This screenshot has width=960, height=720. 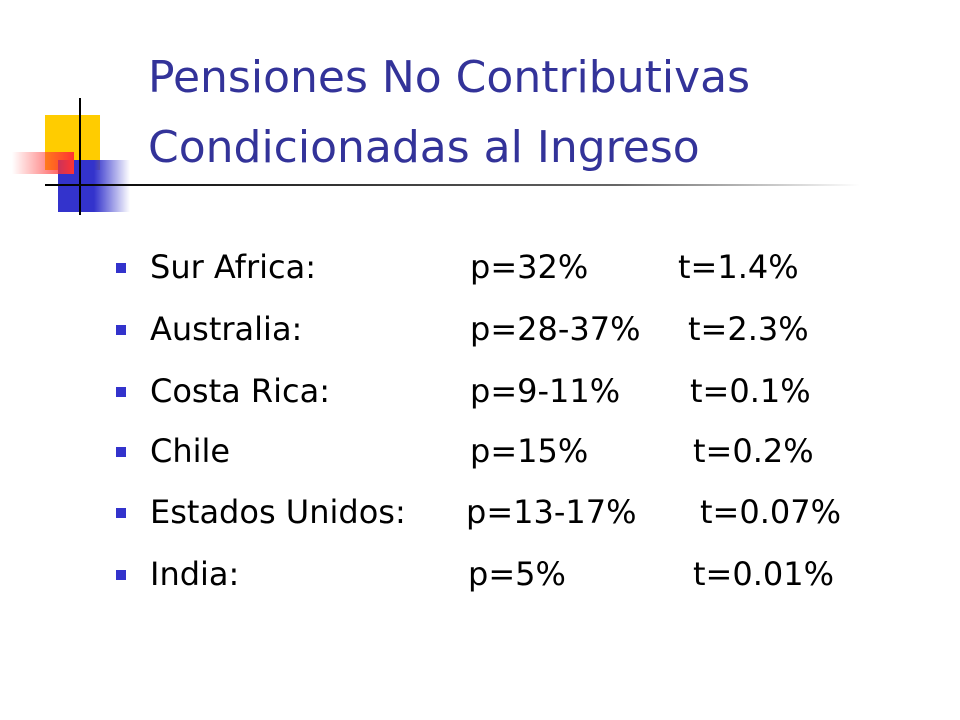 I want to click on title-line: Condicionadas al Ingreso, so click(x=424, y=147).